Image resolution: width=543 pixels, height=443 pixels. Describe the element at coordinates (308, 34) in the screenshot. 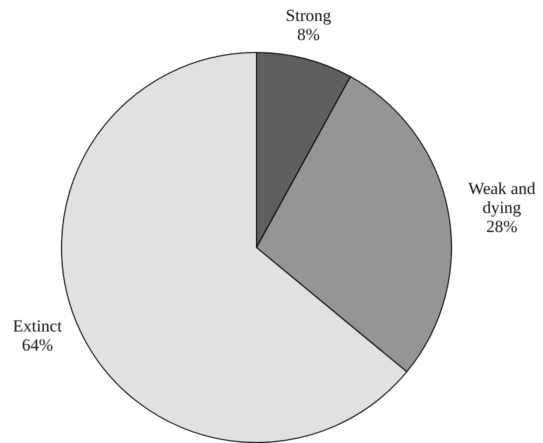

I see `data-label: 8%` at that location.